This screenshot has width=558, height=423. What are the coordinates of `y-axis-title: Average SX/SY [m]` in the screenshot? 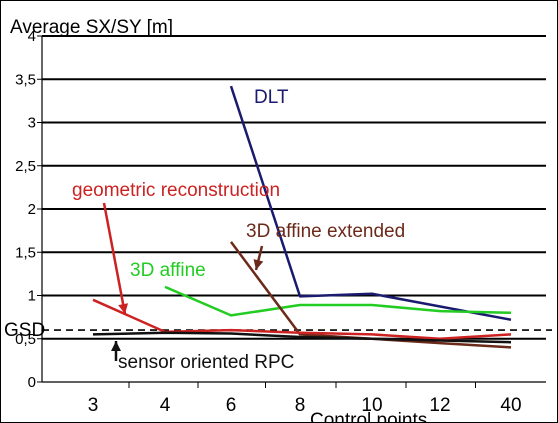 It's located at (91, 27).